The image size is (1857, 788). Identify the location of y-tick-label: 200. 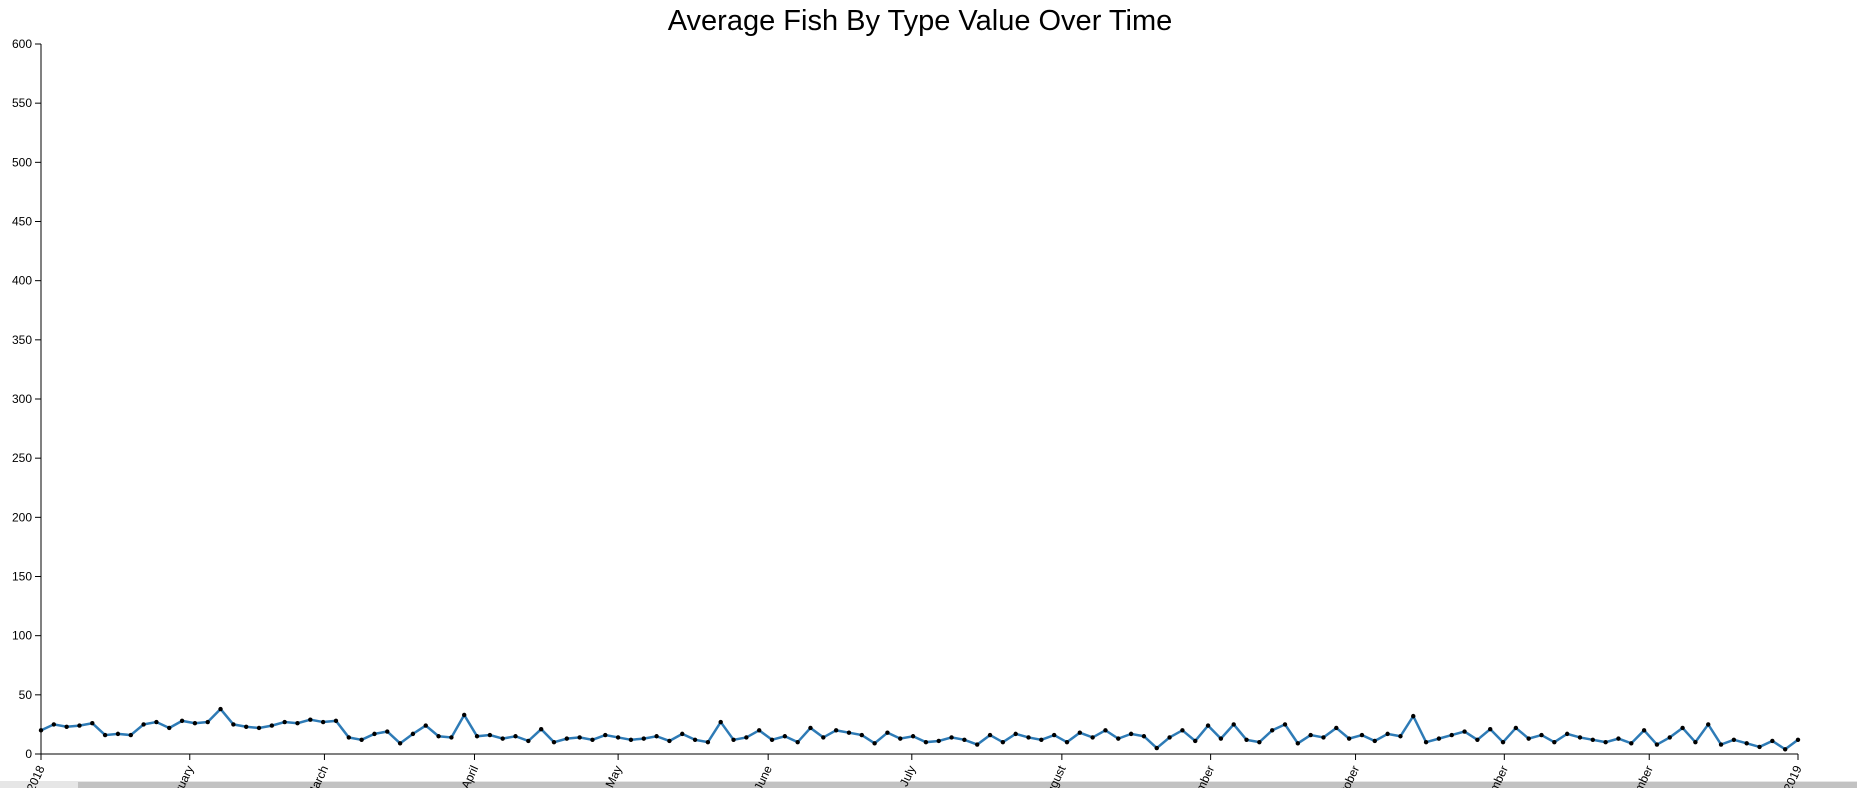
(22, 517).